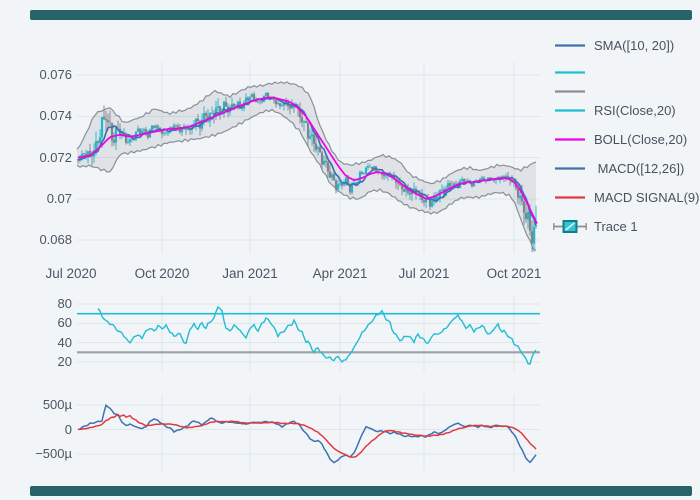 The height and width of the screenshot is (500, 700). I want to click on legend-item-rsi: RSI(Close,20), so click(614, 111).